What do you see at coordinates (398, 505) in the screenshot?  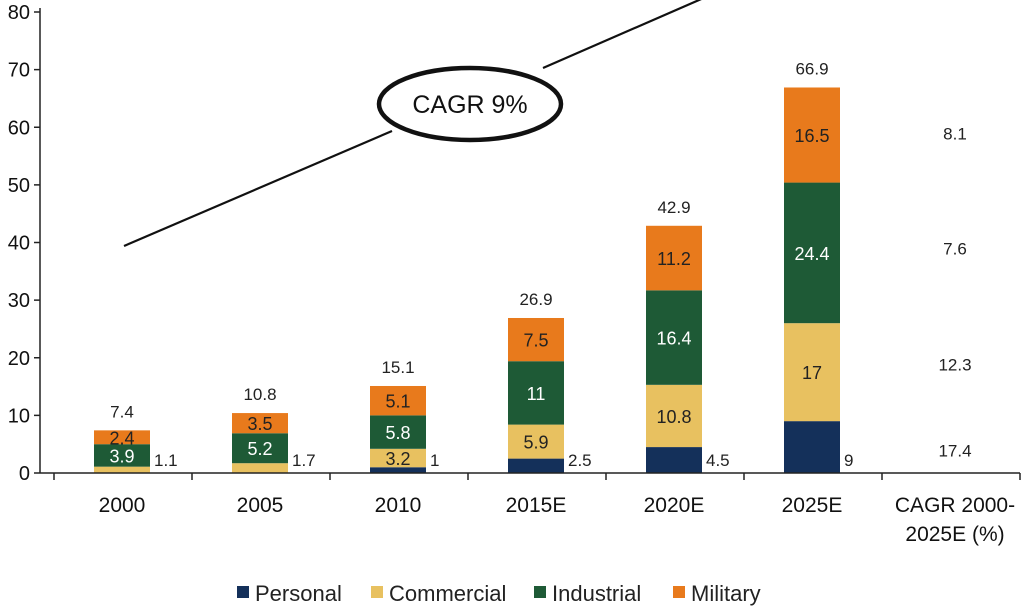 I see `x-tick-label: 2010` at bounding box center [398, 505].